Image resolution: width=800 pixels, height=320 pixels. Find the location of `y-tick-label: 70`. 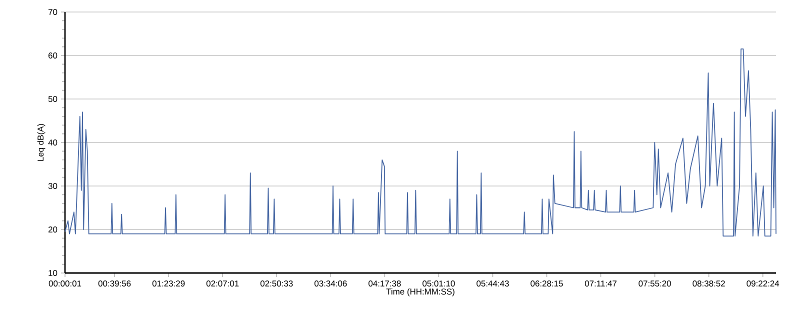

y-tick-label: 70 is located at coordinates (53, 12).